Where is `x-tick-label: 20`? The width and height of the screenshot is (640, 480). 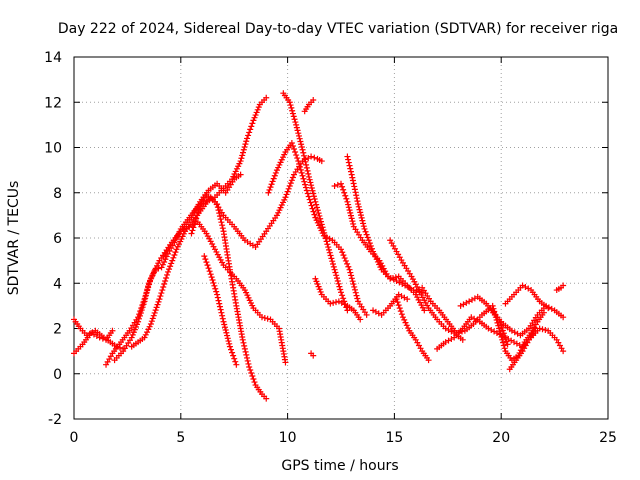
x-tick-label: 20 is located at coordinates (501, 438).